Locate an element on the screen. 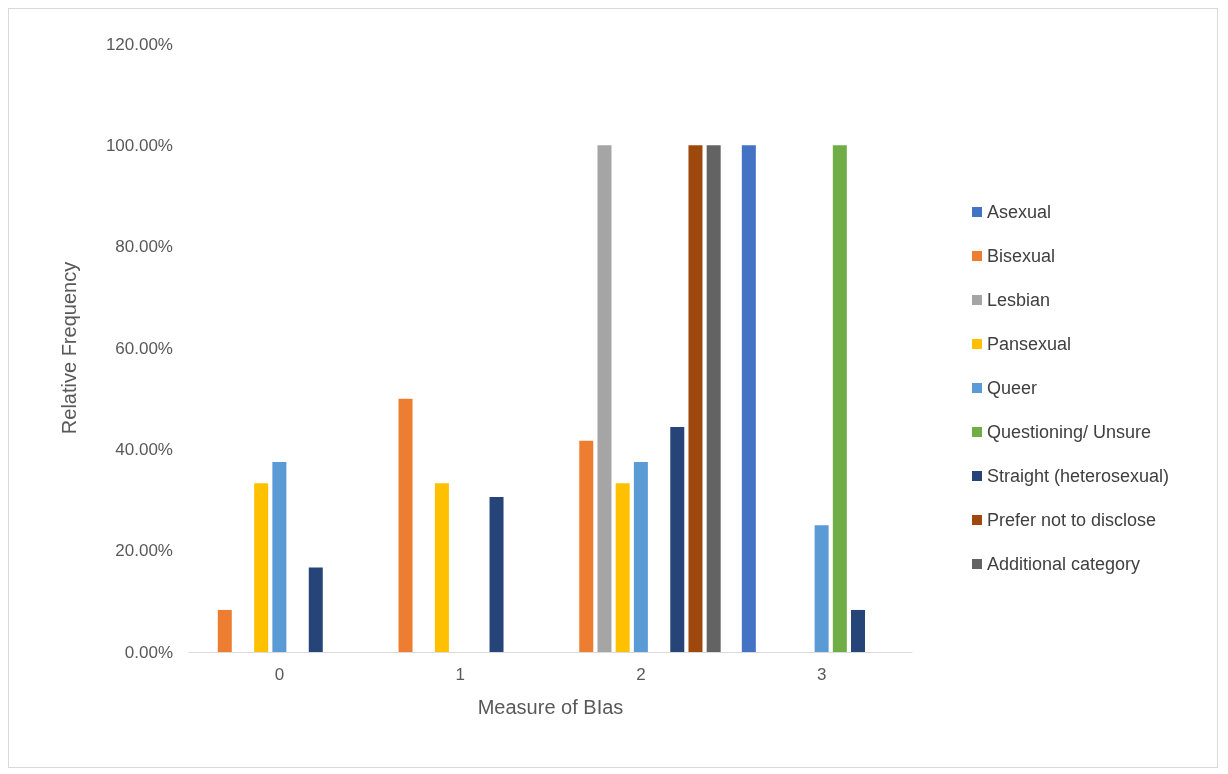  legend-label: Questioning/ Unsure is located at coordinates (1069, 432).